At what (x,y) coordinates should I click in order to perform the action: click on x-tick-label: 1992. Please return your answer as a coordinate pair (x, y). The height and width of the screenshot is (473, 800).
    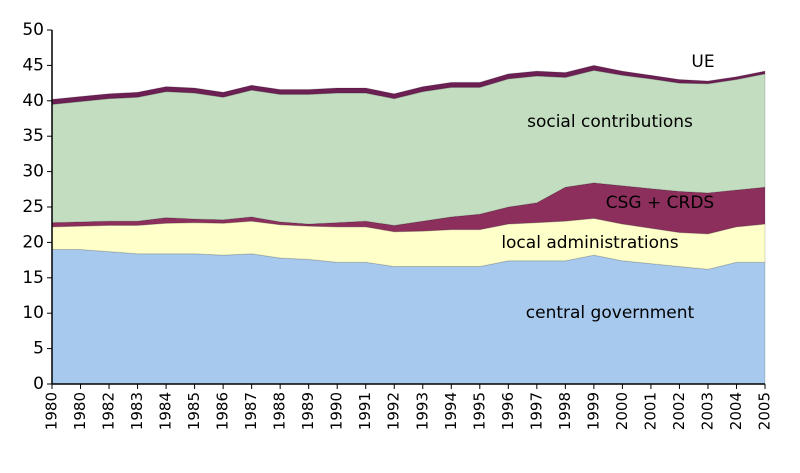
    Looking at the image, I should click on (394, 411).